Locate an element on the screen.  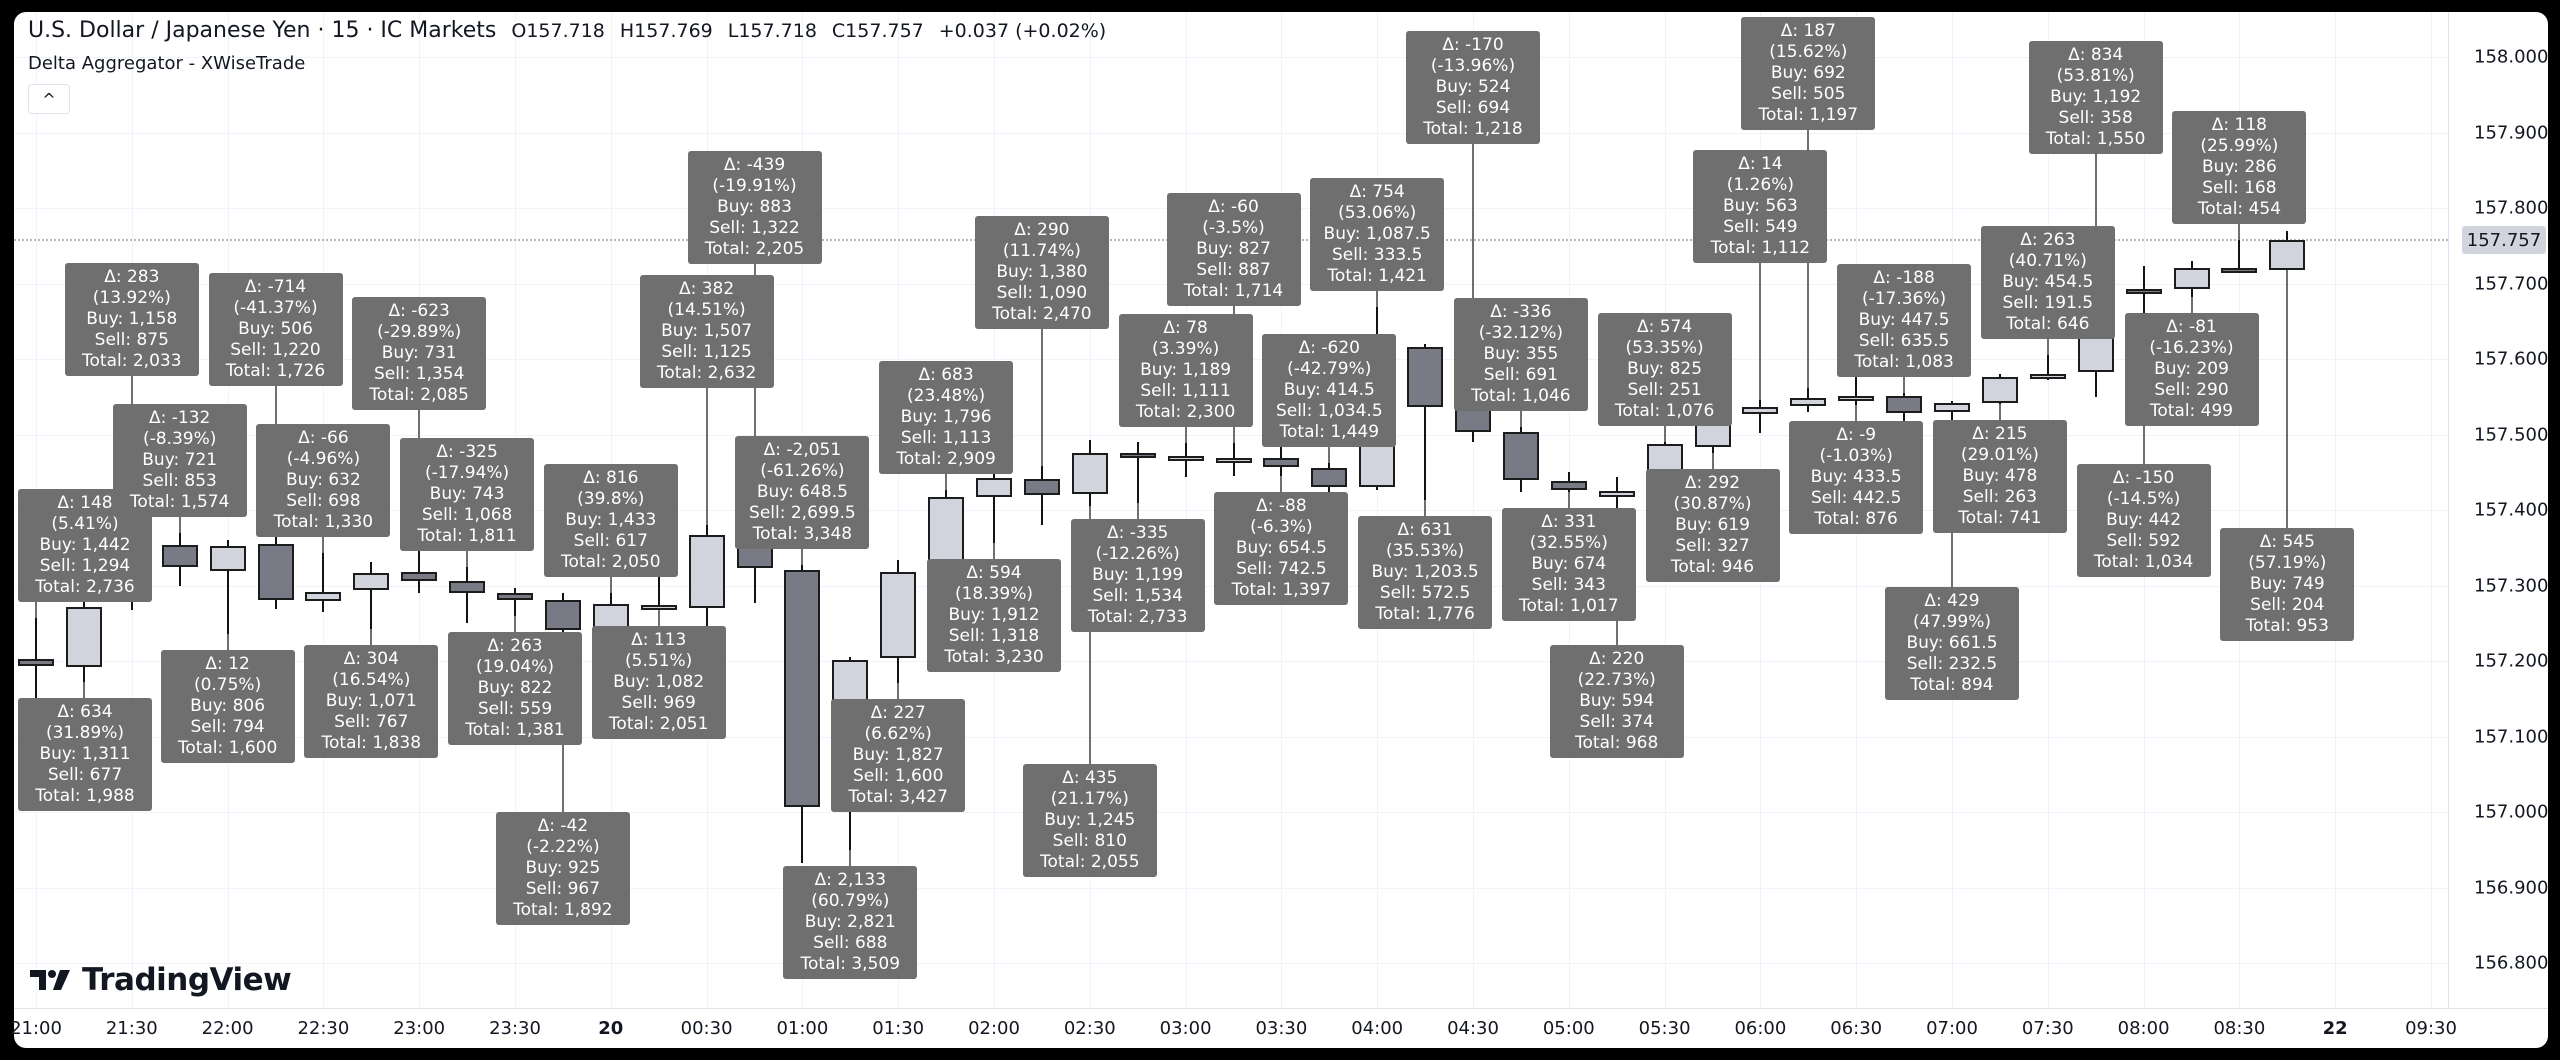
time-axis-tick: 08:00 is located at coordinates (2143, 1028).